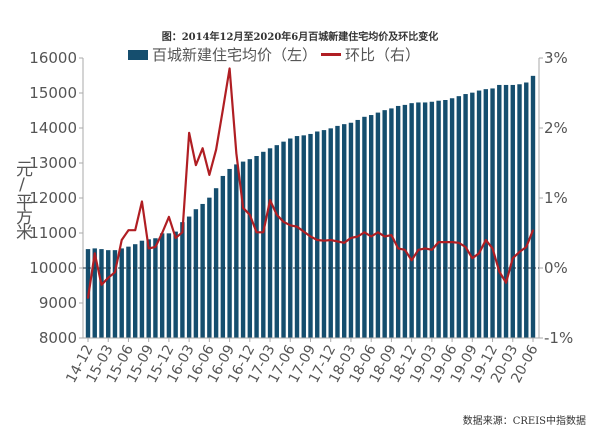 This screenshot has height=443, width=600. I want to click on y-right-tick-label: 0%, so click(556, 268).